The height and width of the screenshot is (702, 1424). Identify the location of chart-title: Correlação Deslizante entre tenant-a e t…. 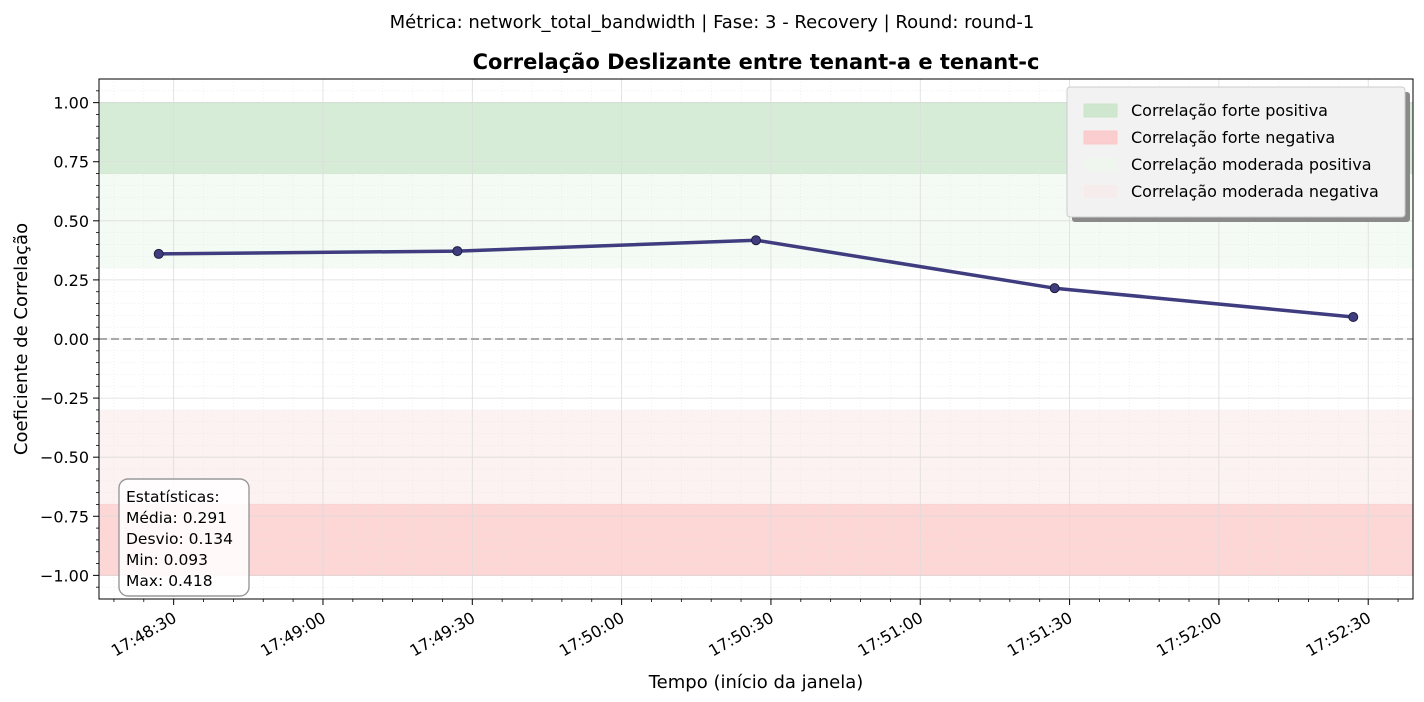
(756, 62).